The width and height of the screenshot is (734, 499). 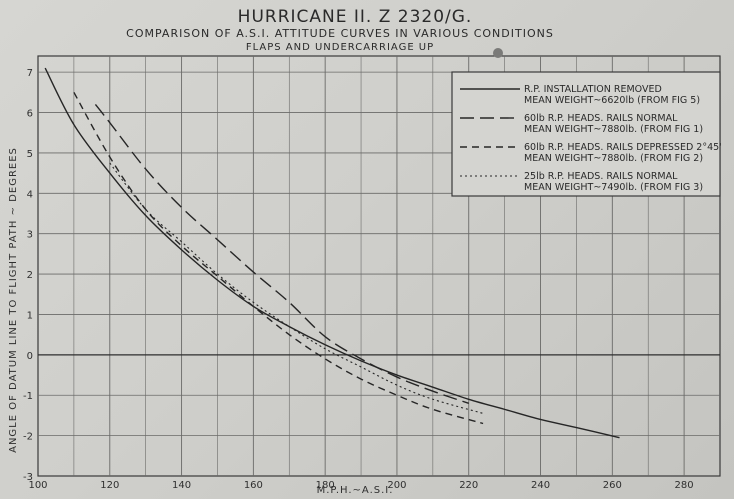 I want to click on y-tick-label: 6, so click(x=30, y=114).